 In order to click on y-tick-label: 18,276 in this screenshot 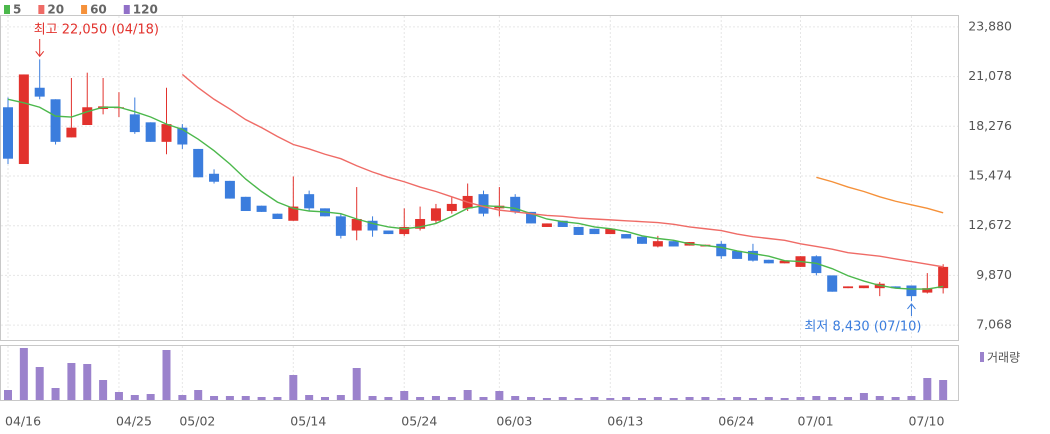, I will do `click(990, 125)`.